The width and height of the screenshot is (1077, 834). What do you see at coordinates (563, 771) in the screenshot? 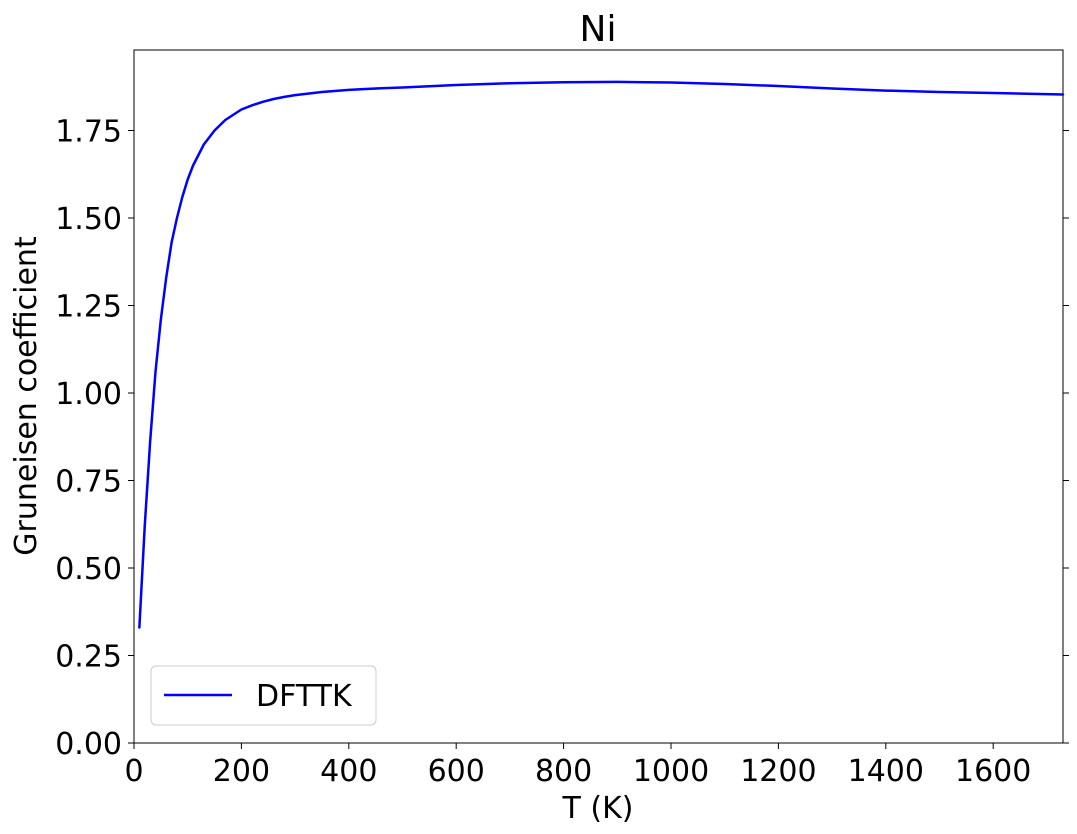
I see `x-tick-label: 800` at bounding box center [563, 771].